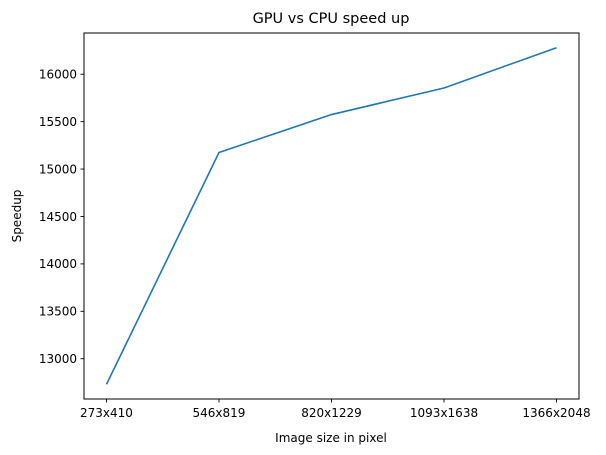 Image resolution: width=606 pixels, height=455 pixels. I want to click on y-tick-label: 13000, so click(58, 359).